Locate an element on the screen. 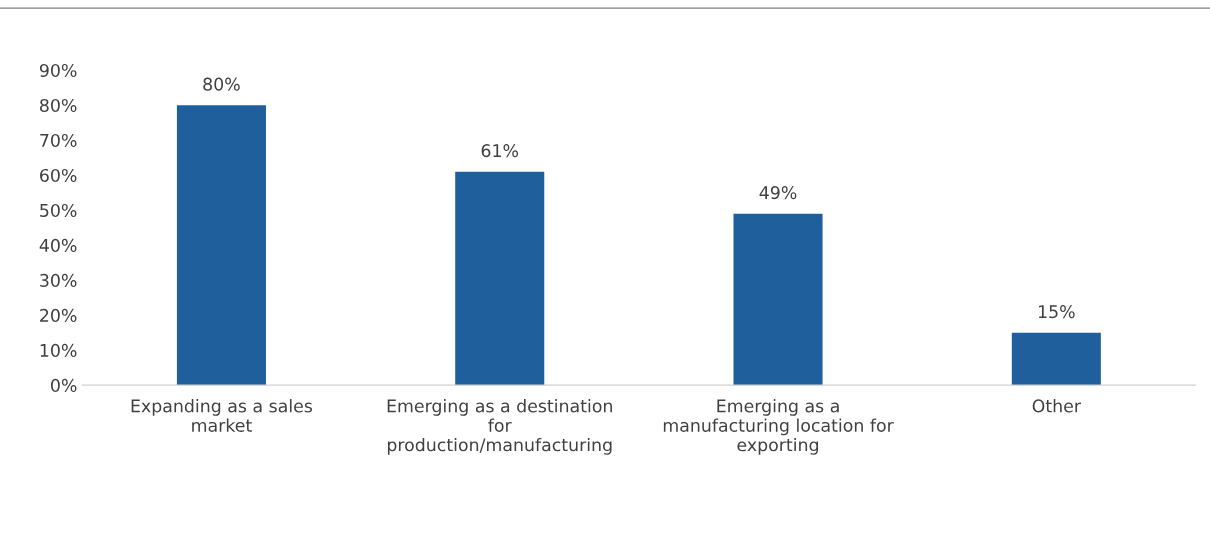  data-label: 49% is located at coordinates (778, 193).